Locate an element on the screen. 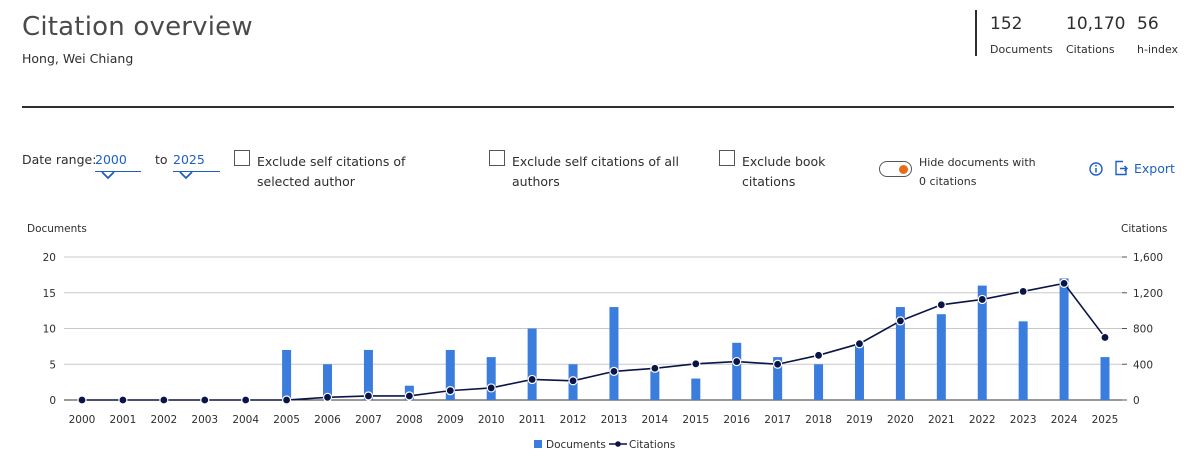  x-tick-label: 2011 is located at coordinates (532, 420).